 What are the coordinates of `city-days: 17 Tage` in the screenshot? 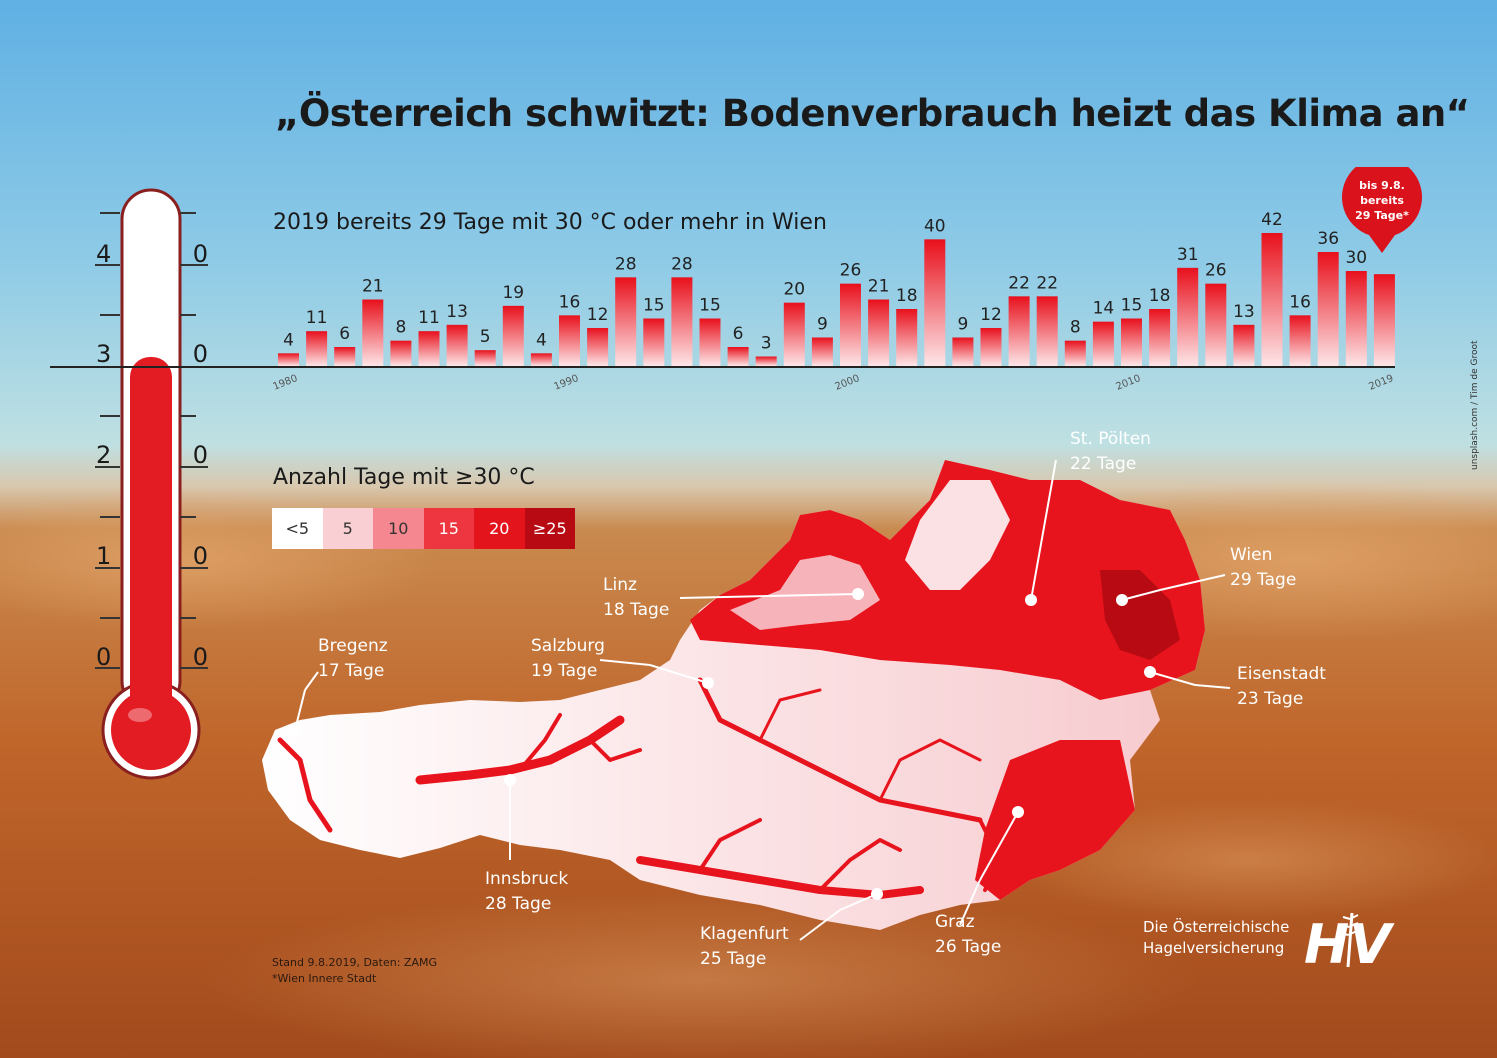 It's located at (351, 671).